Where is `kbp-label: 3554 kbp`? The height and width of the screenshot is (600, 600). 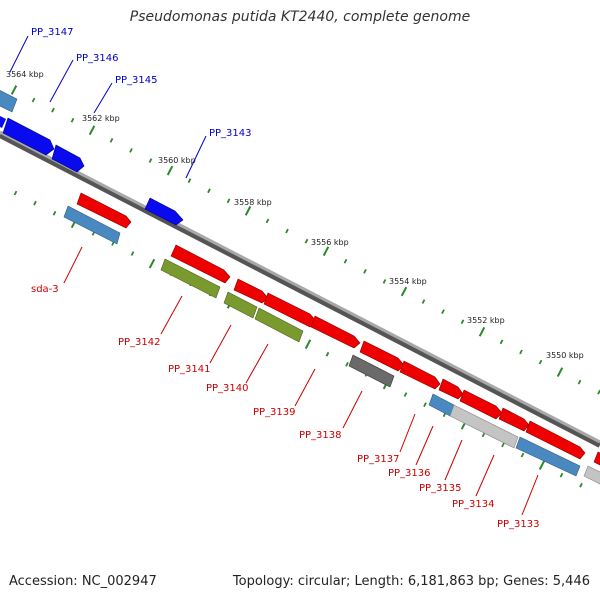 kbp-label: 3554 kbp is located at coordinates (408, 281).